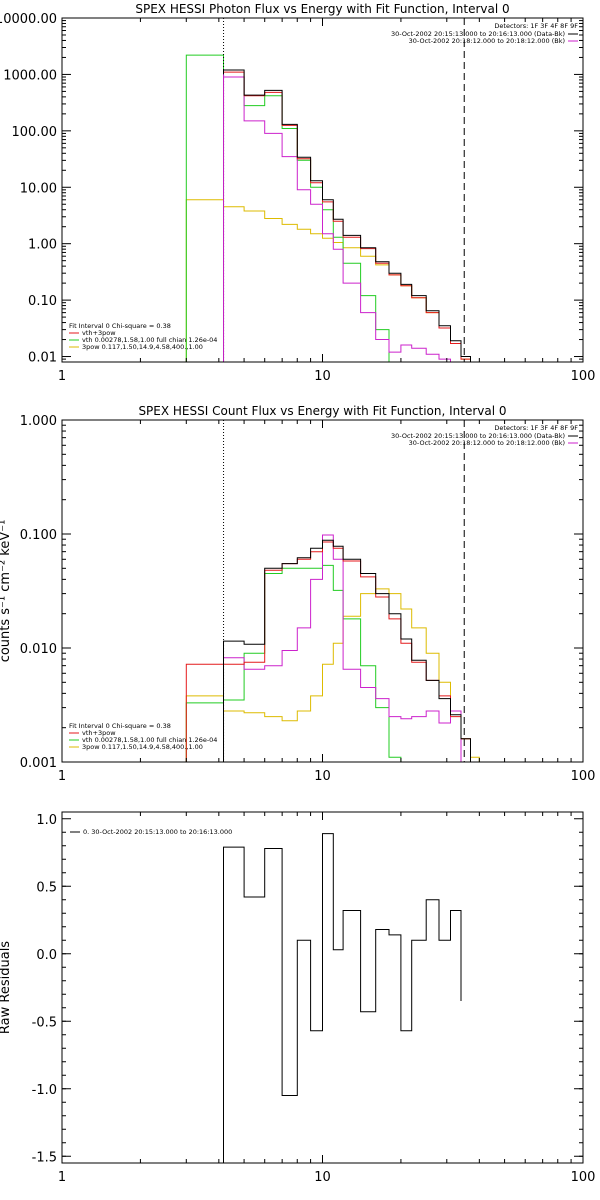 The width and height of the screenshot is (600, 1200). I want to click on y-tick-label: 1.0, so click(46, 820).